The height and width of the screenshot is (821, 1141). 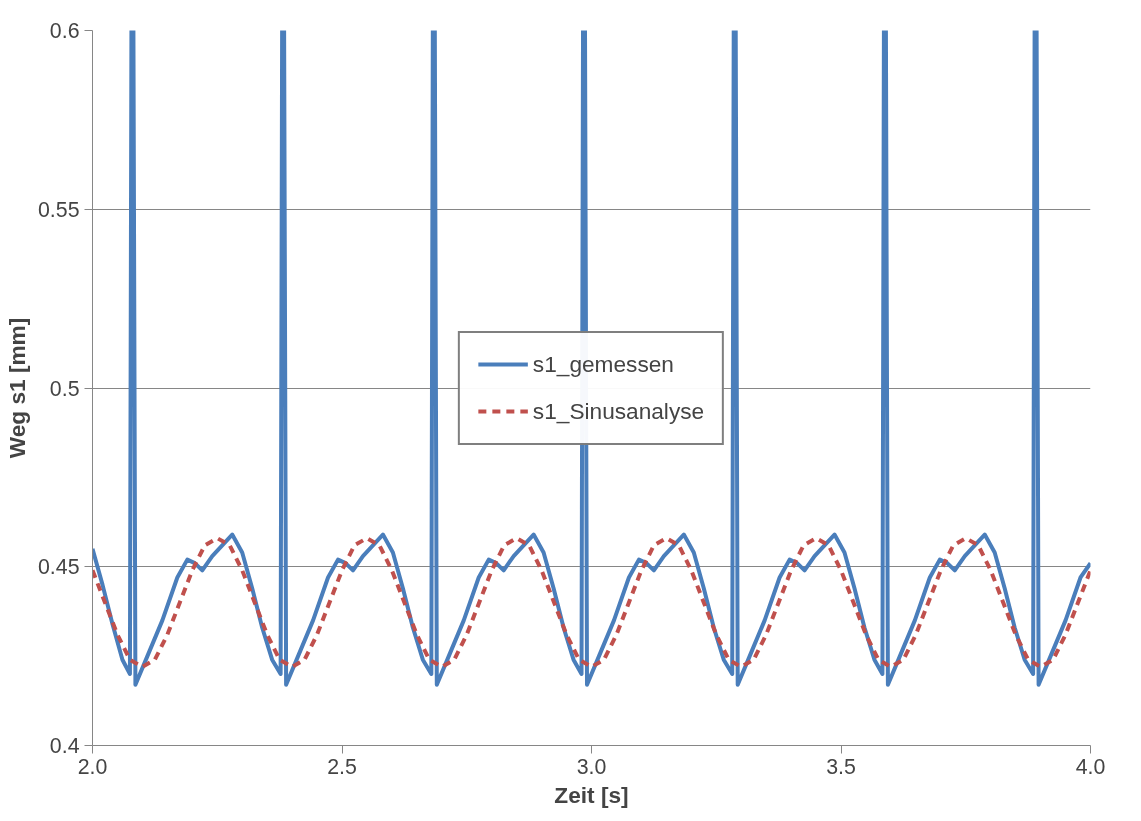 What do you see at coordinates (58, 567) in the screenshot?
I see `y-tick-label: 0.45` at bounding box center [58, 567].